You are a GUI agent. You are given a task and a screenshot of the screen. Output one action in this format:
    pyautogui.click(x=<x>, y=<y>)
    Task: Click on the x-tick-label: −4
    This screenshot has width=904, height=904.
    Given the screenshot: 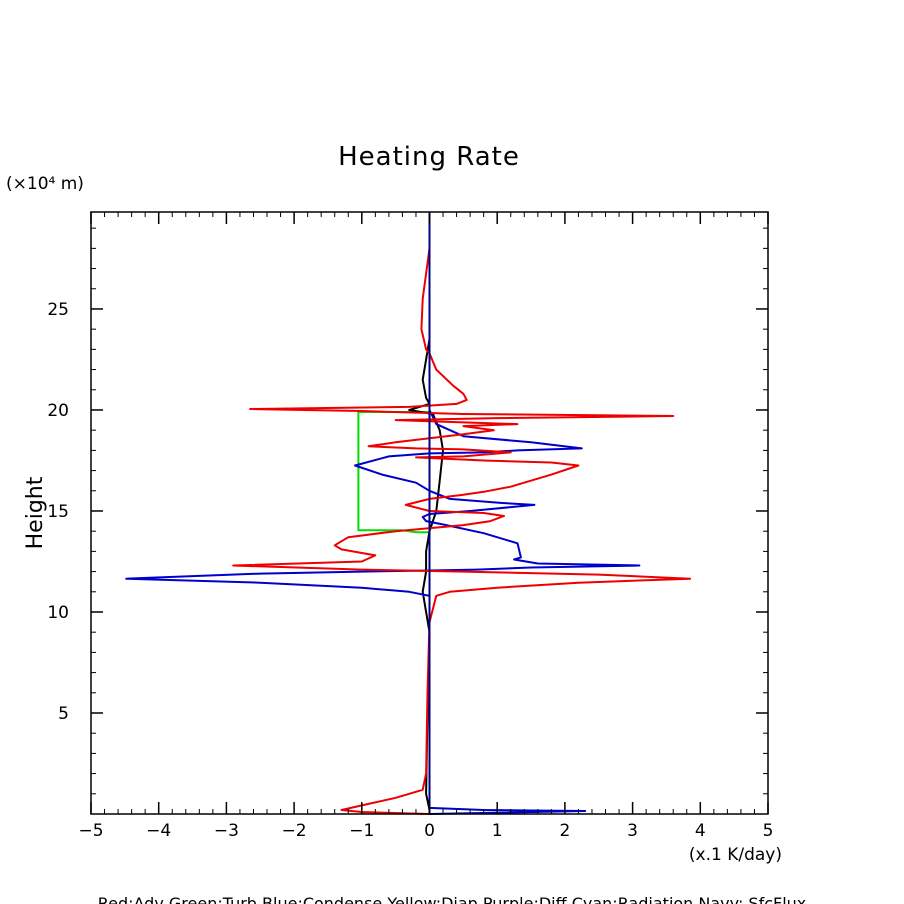 What is the action you would take?
    pyautogui.click(x=158, y=831)
    